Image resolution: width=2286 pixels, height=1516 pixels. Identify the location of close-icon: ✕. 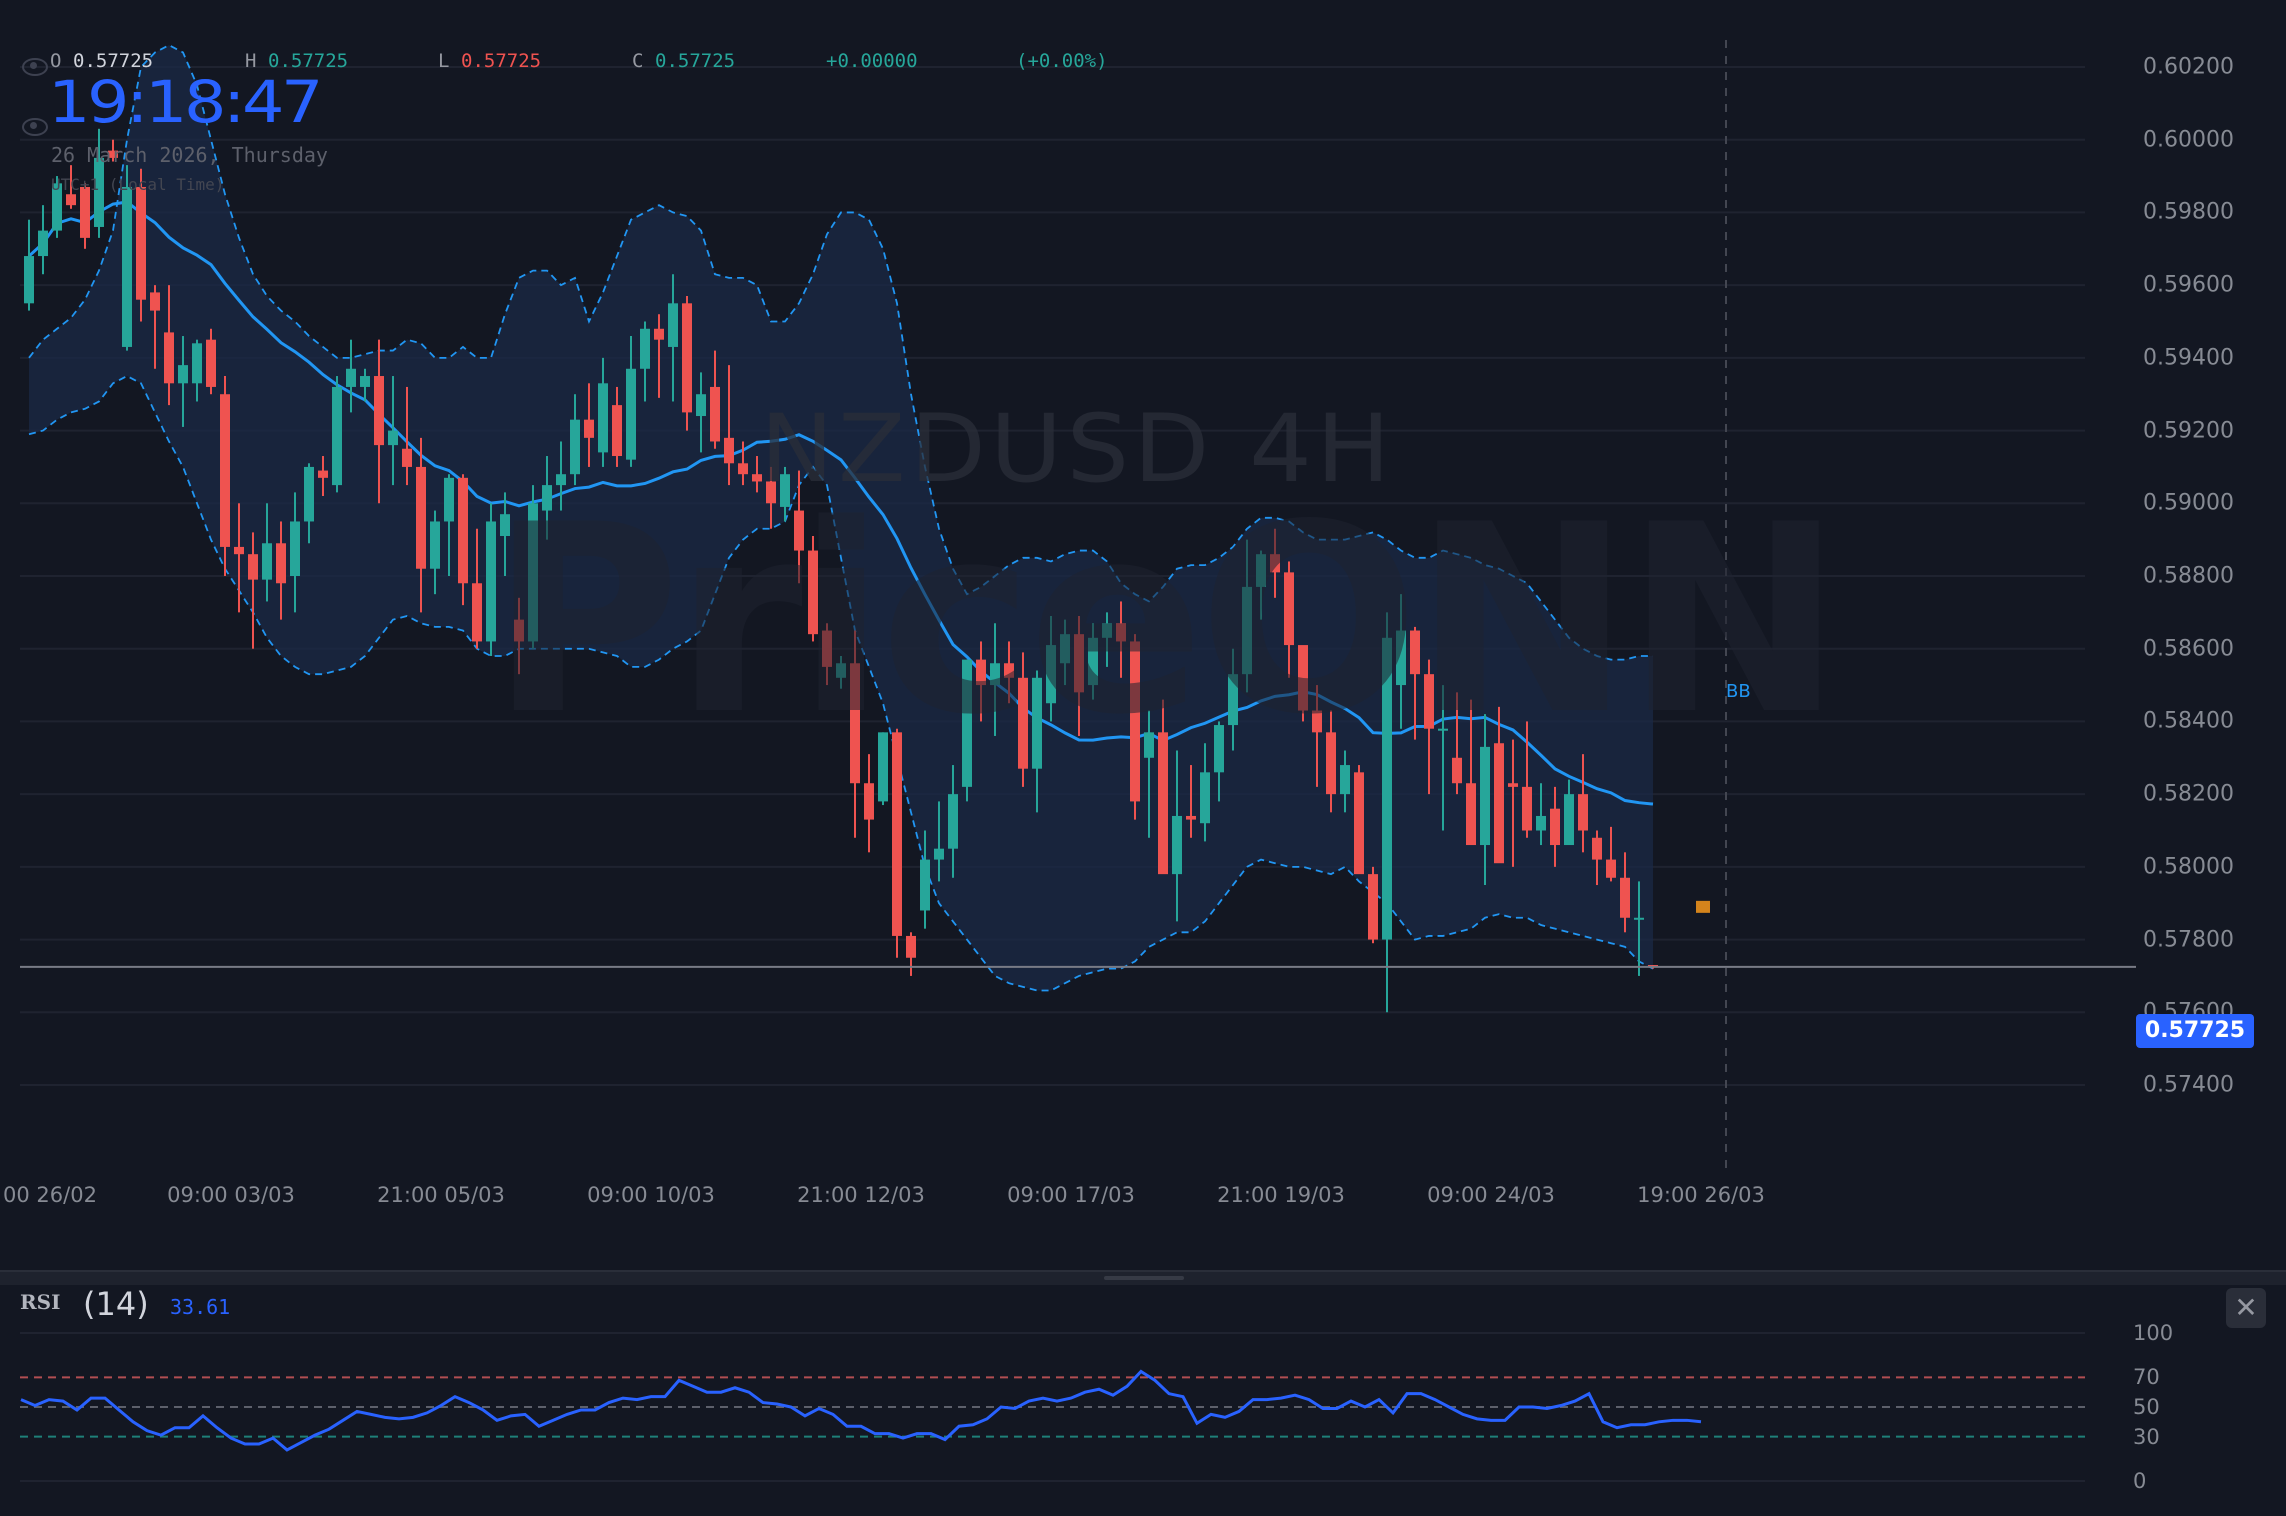
(2246, 1308).